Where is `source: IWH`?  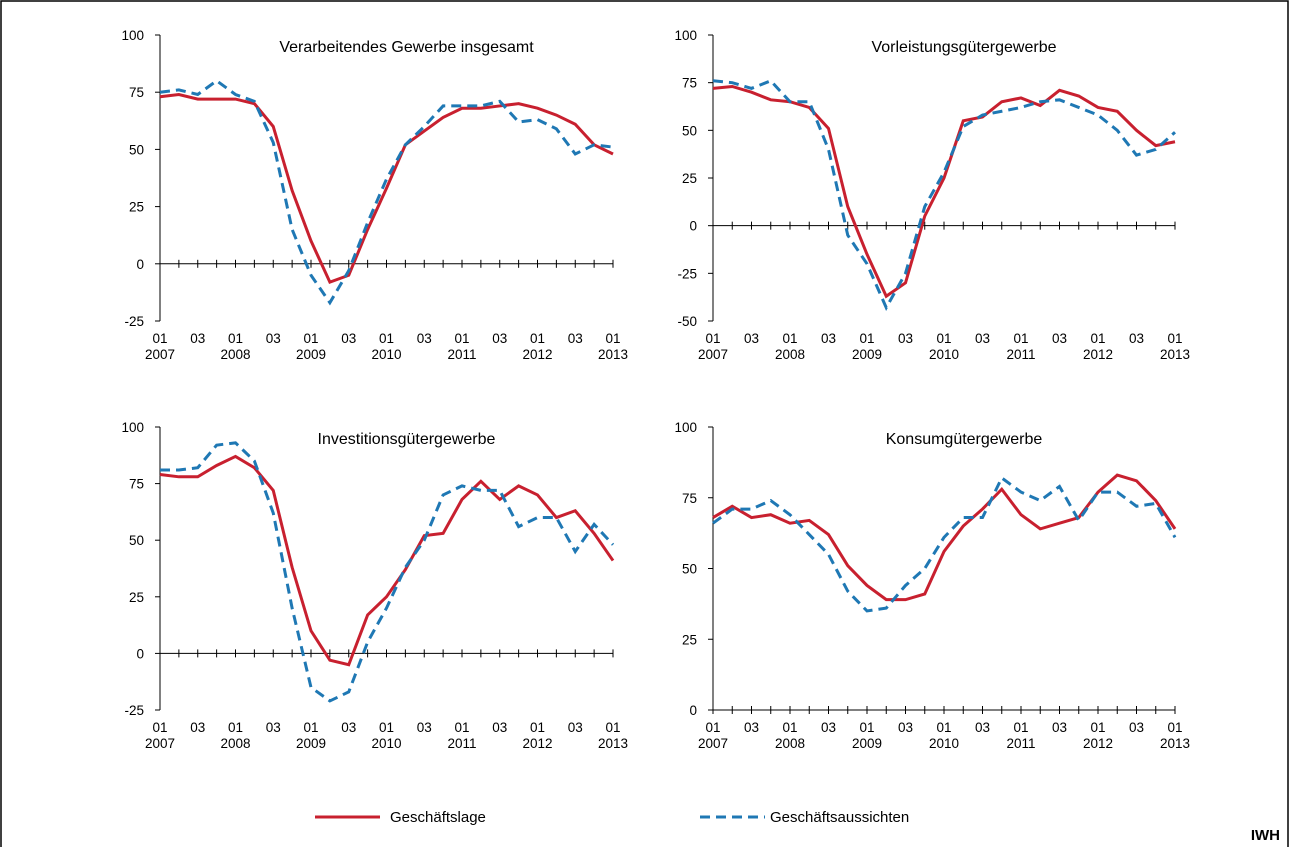 source: IWH is located at coordinates (1265, 835).